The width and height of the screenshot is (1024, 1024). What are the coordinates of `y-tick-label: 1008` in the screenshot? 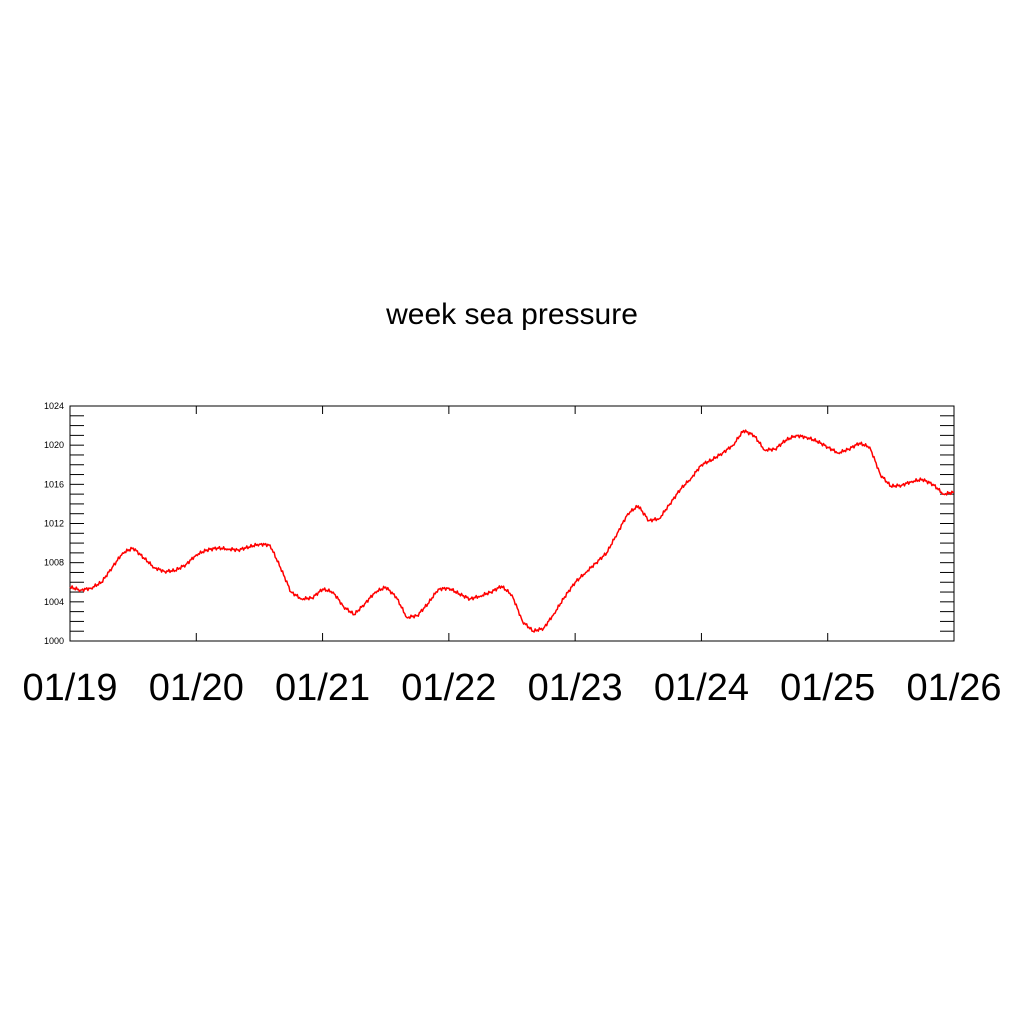 It's located at (54, 563).